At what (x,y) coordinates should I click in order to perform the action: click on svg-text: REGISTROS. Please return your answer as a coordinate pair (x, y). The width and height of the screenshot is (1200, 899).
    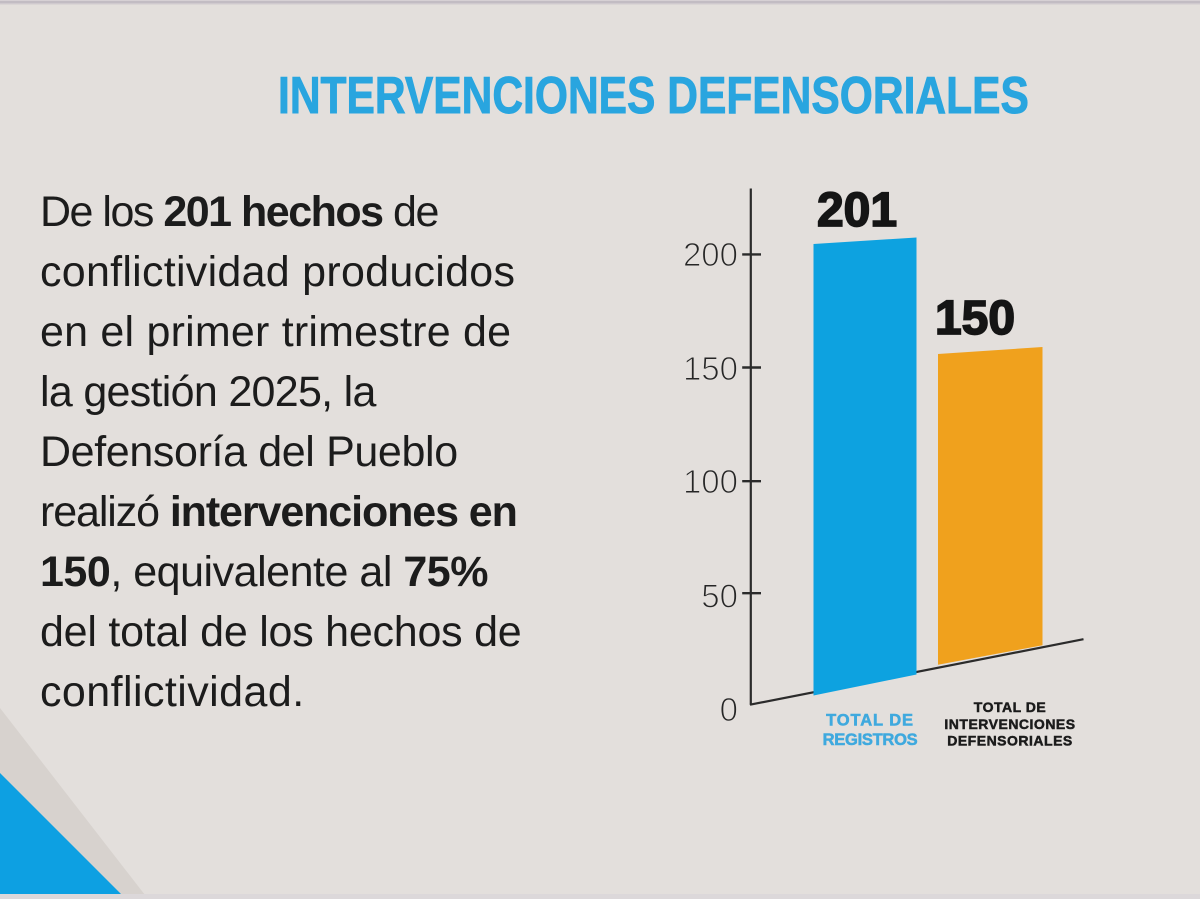
    Looking at the image, I should click on (870, 740).